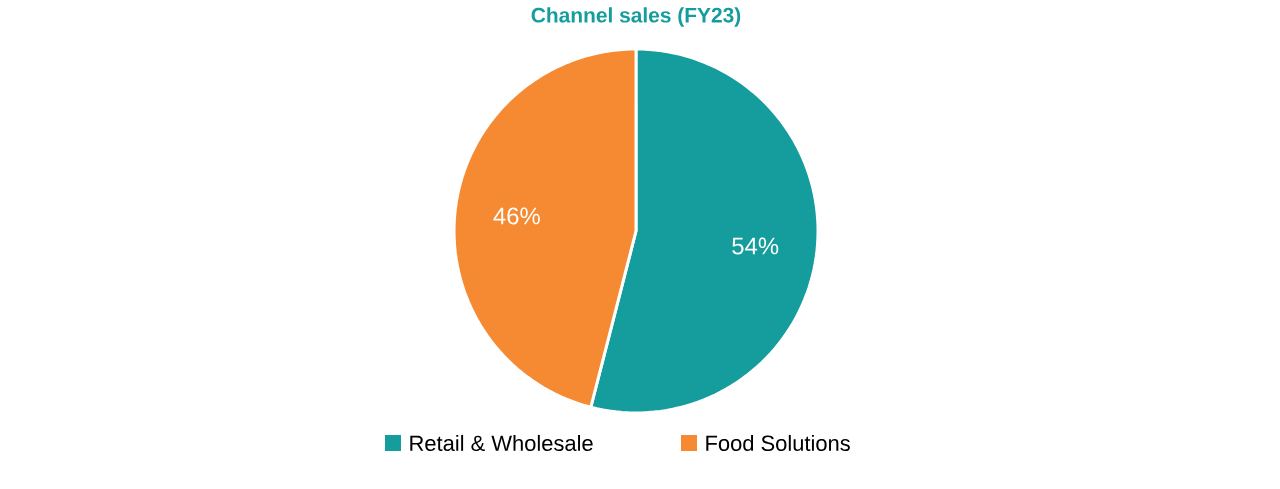 Image resolution: width=1280 pixels, height=489 pixels. I want to click on legend-label: Retail & Wholesale, so click(501, 443).